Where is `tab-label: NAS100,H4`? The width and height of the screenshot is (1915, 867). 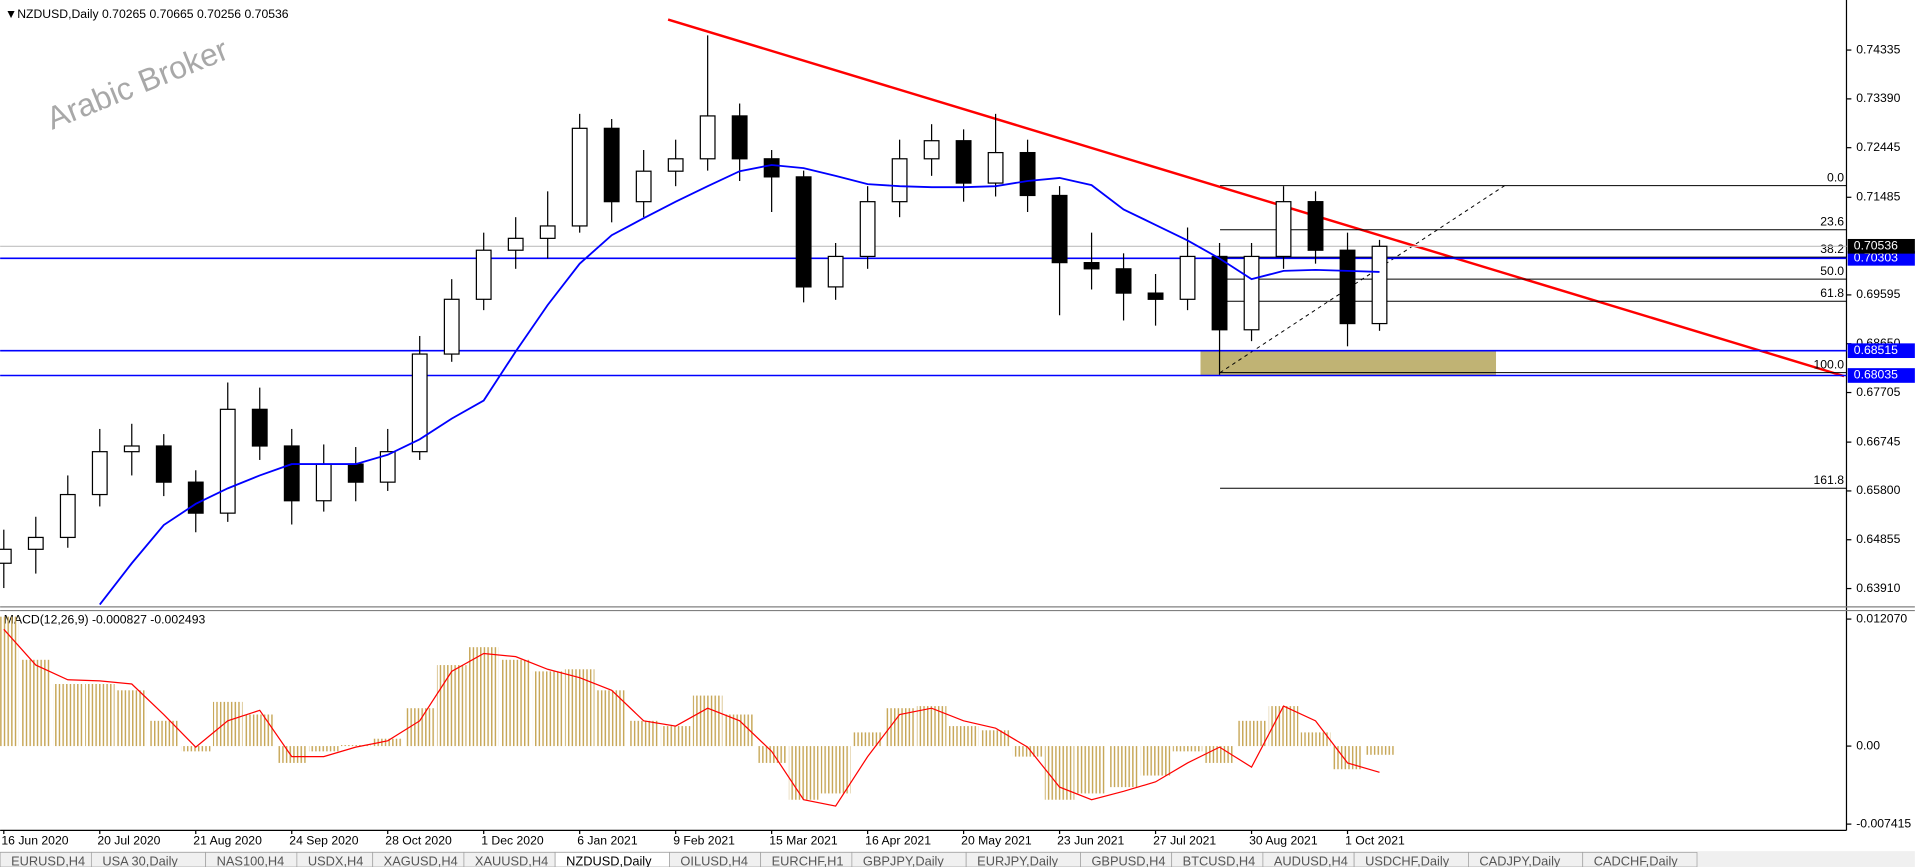 tab-label: NAS100,H4 is located at coordinates (251, 860).